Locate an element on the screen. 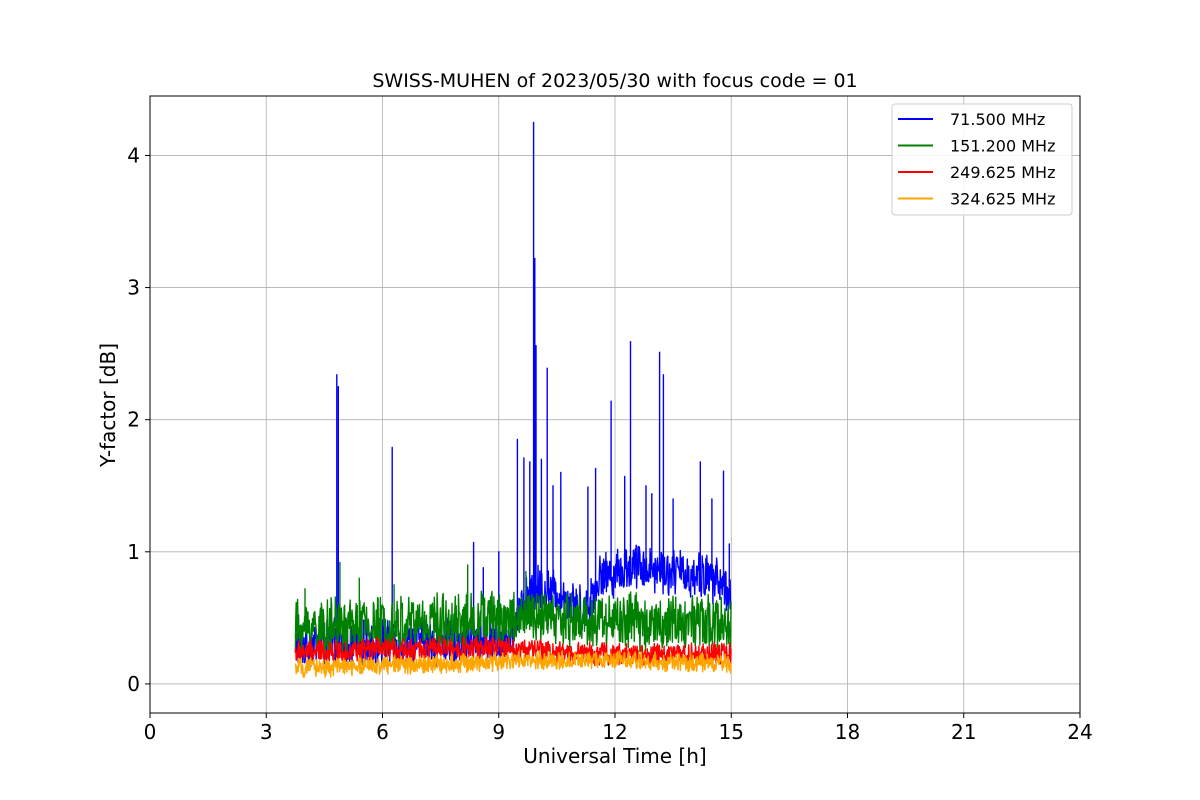  legend-label: 71.500 MHz is located at coordinates (997, 119).